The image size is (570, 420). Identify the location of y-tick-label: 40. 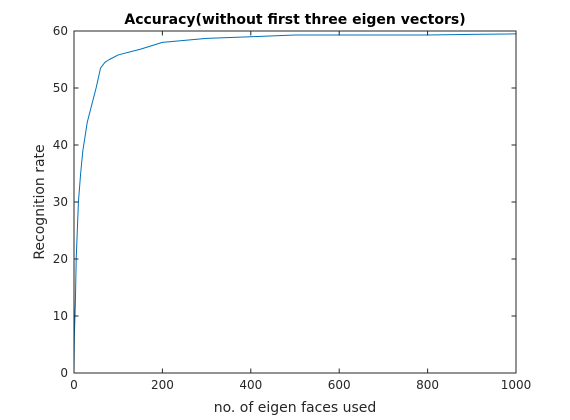
(60, 145).